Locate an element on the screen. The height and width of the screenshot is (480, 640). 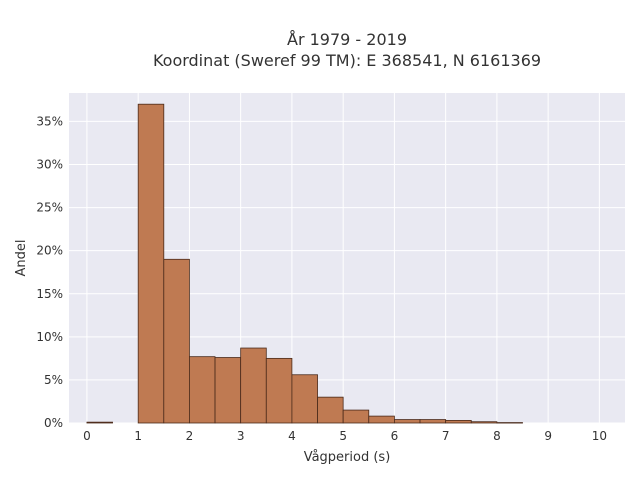
x-tick-label: 0 is located at coordinates (87, 436).